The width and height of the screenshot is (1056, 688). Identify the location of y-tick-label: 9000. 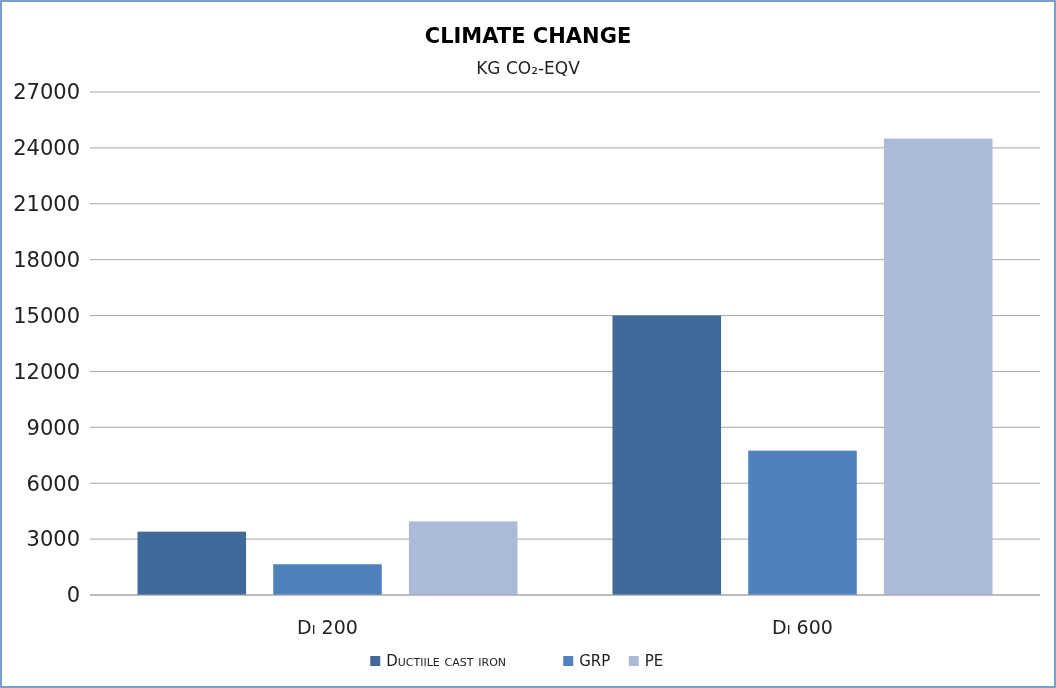
(53, 427).